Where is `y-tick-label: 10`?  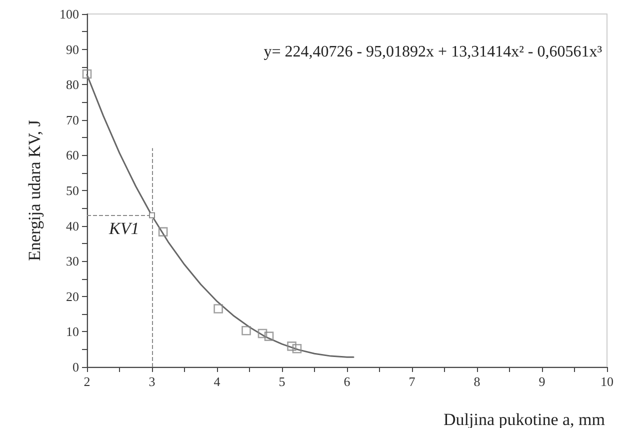 y-tick-label: 10 is located at coordinates (72, 332).